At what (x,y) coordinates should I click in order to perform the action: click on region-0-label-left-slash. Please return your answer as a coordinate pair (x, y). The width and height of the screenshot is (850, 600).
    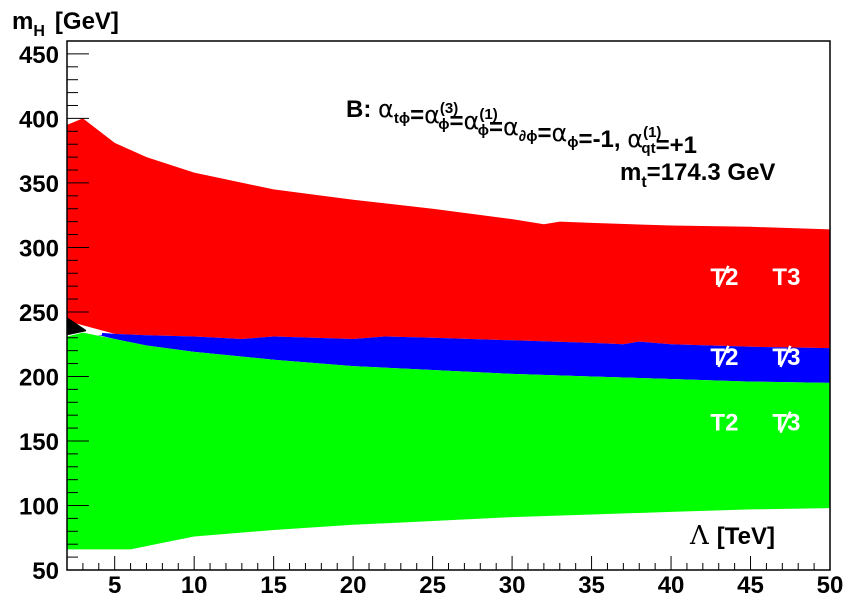
    Looking at the image, I should click on (723, 276).